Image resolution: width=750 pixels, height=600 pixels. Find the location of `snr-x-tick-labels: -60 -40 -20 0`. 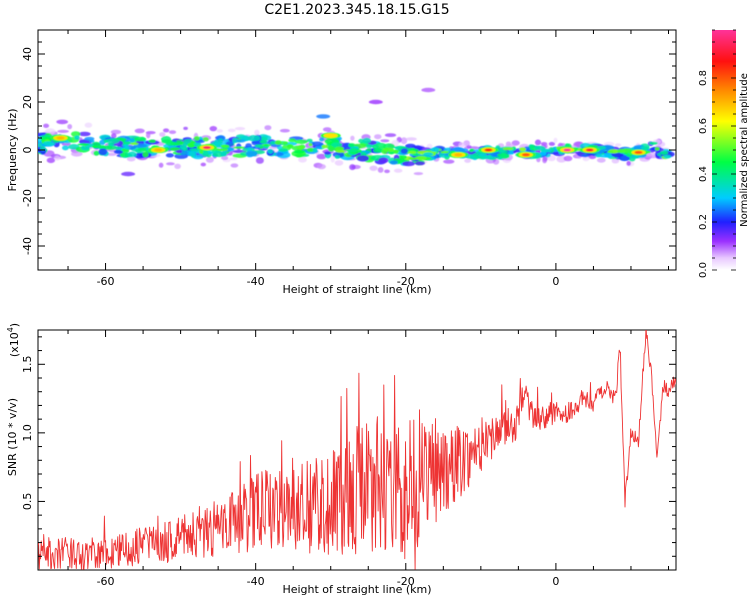

snr-x-tick-labels: -60 -40 -20 0 is located at coordinates (328, 581).